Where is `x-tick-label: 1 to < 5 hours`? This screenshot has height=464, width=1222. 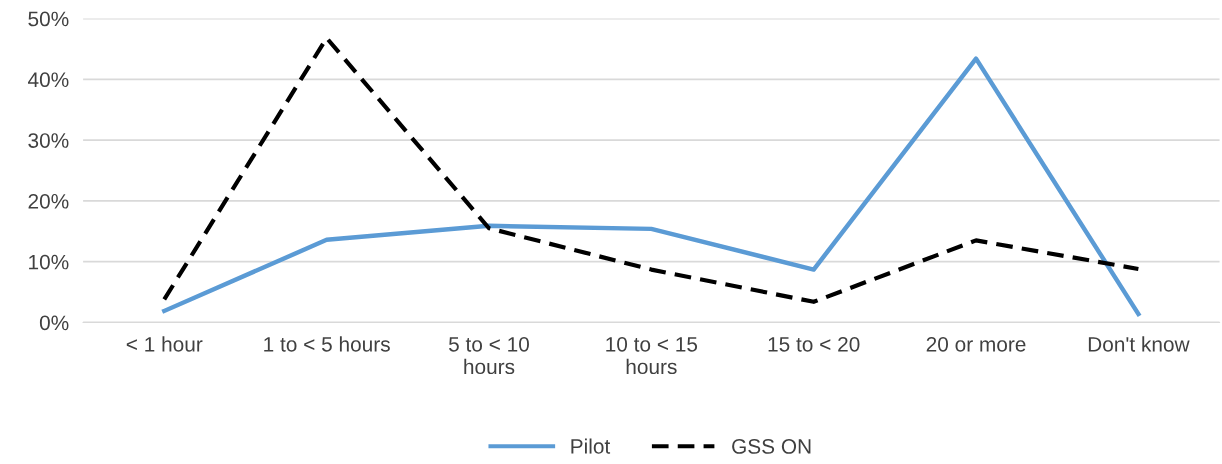
x-tick-label: 1 to < 5 hours is located at coordinates (327, 344).